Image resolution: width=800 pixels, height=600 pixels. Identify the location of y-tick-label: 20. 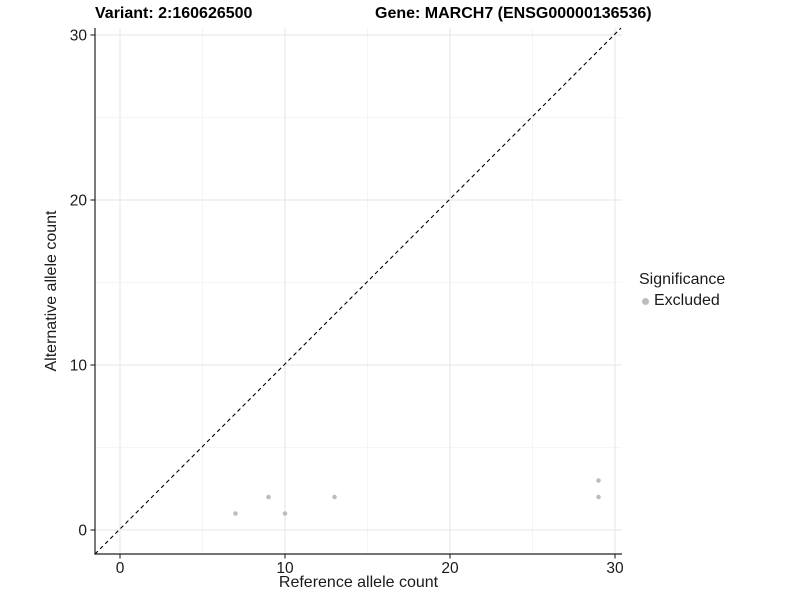
(79, 201).